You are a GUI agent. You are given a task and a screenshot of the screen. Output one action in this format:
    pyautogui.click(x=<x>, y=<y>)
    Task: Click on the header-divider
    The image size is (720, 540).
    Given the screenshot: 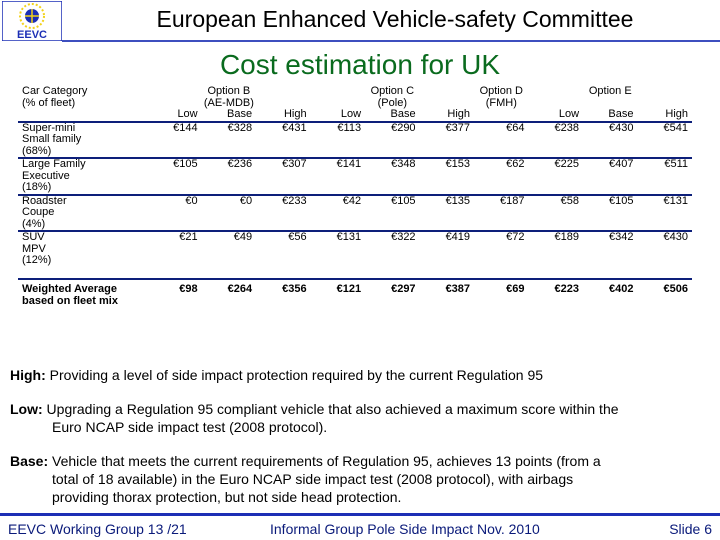 What is the action you would take?
    pyautogui.click(x=391, y=41)
    